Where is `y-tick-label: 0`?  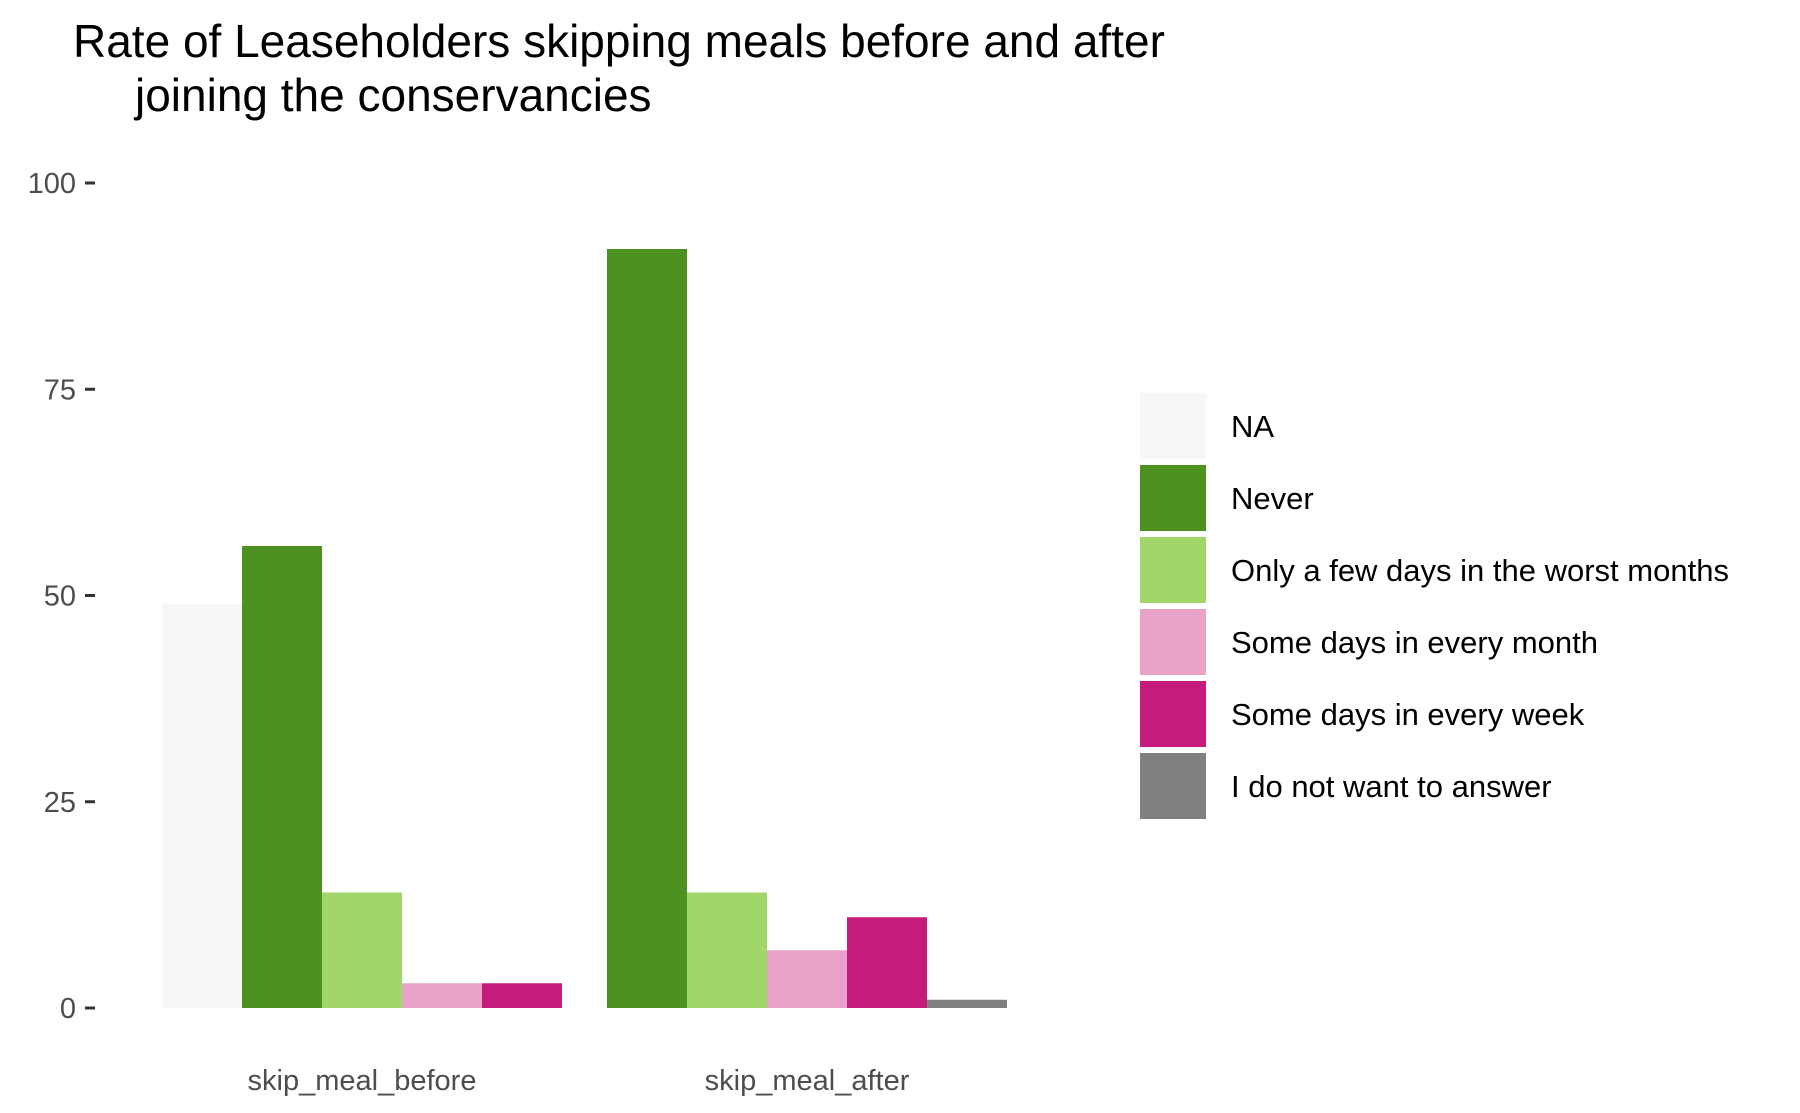 y-tick-label: 0 is located at coordinates (68, 1009).